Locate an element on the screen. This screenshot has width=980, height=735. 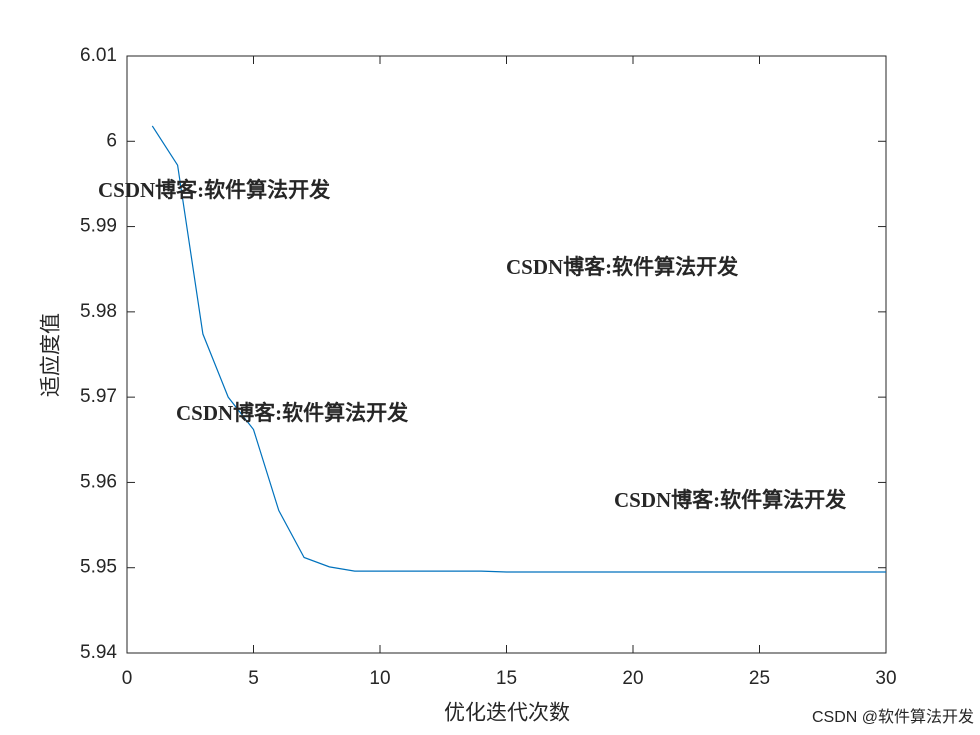
y-tick-label: 6.01 is located at coordinates (98, 55).